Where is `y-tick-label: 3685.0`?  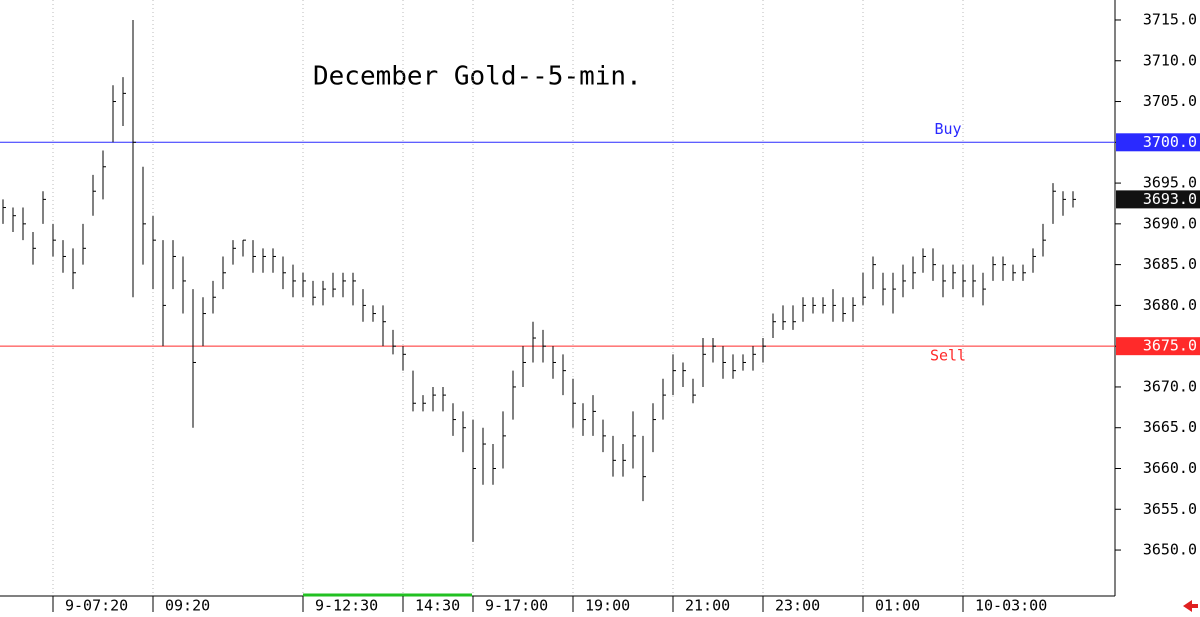
y-tick-label: 3685.0 is located at coordinates (1170, 264).